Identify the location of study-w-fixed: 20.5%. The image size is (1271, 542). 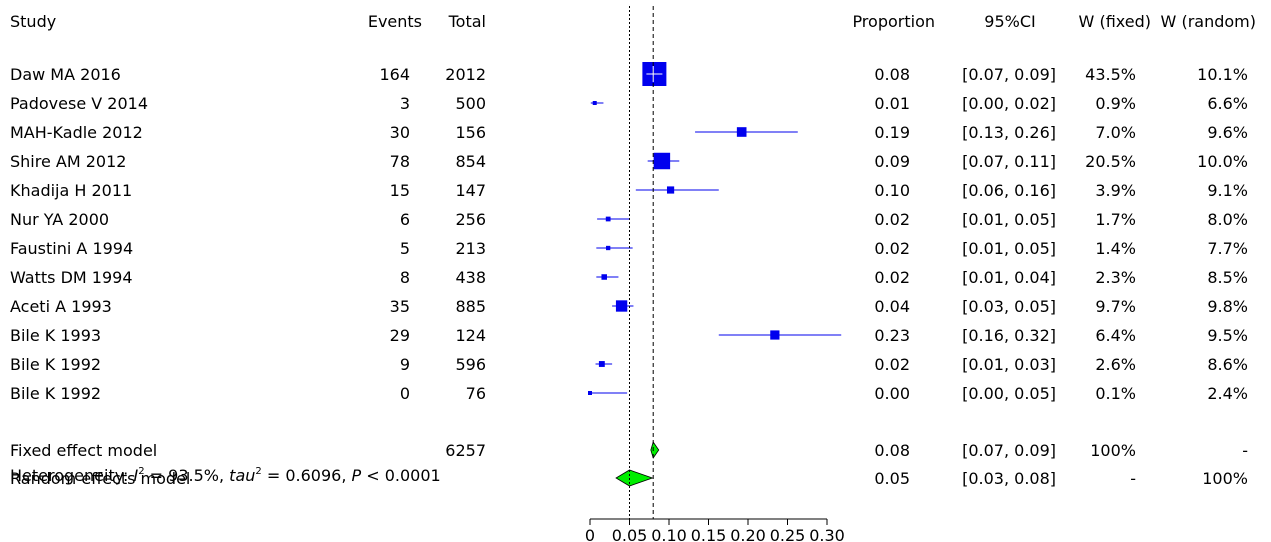
(1110, 161).